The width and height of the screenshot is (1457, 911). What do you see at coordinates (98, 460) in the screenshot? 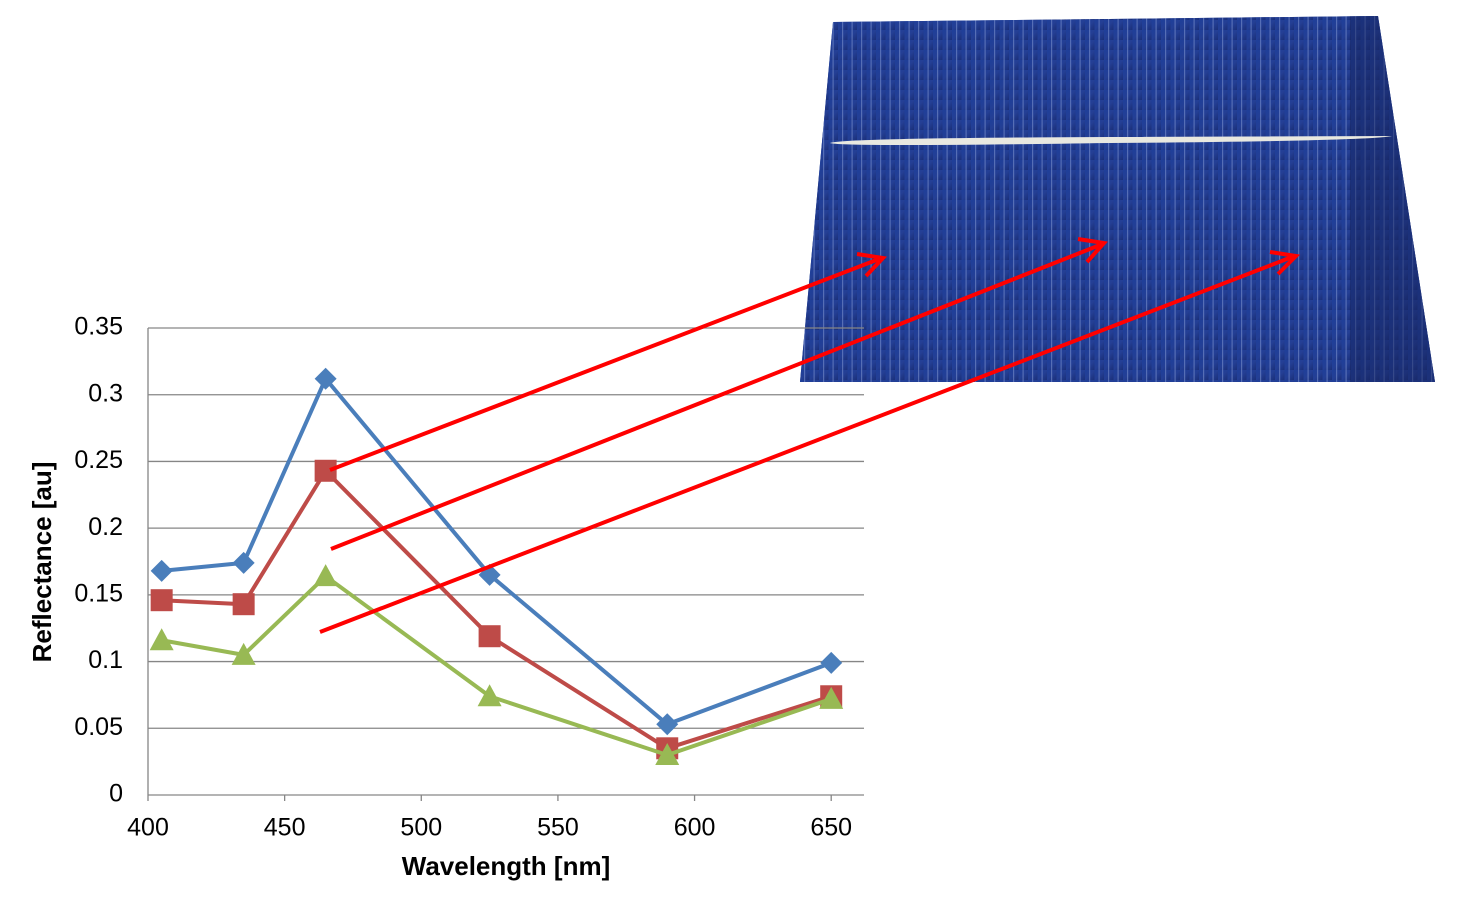
I see `y-tick-label: 0.25` at bounding box center [98, 460].